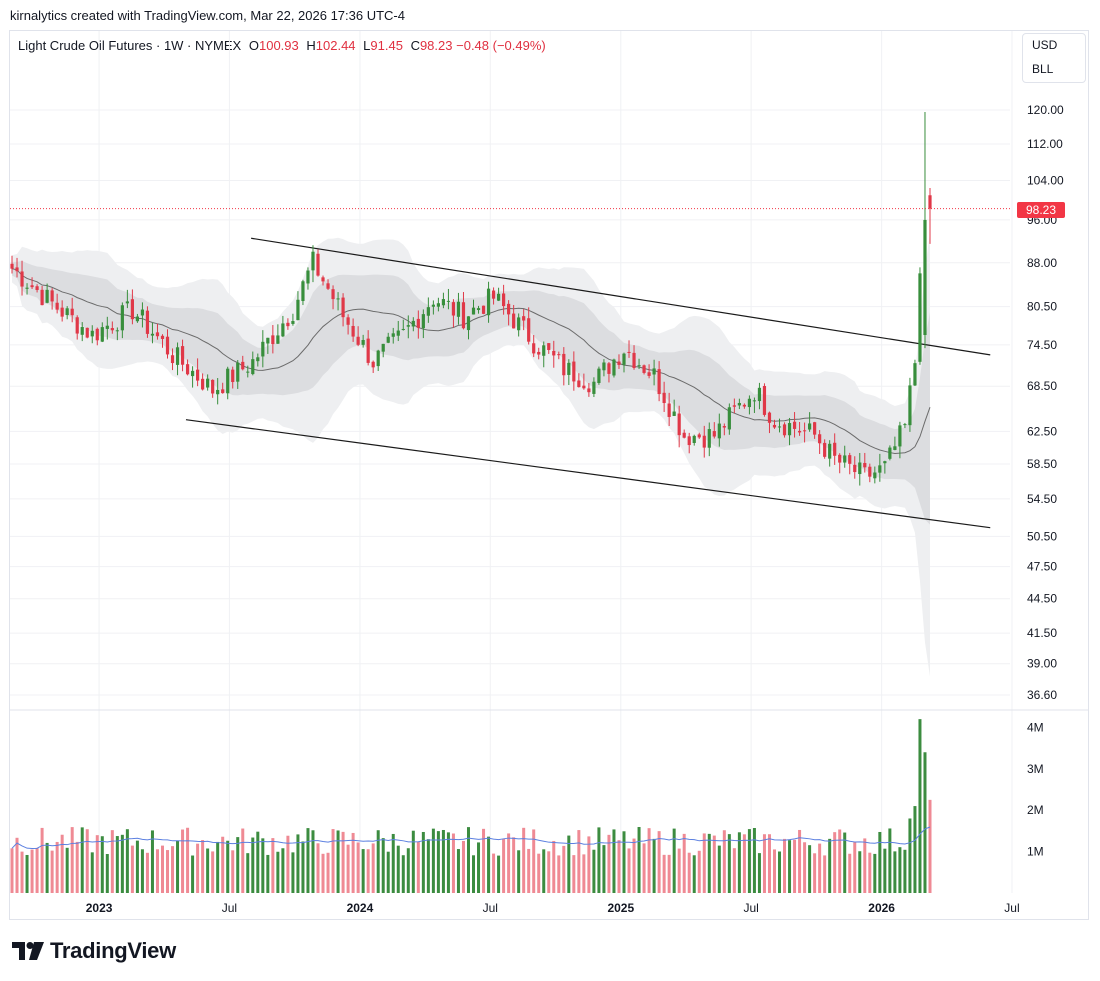 The height and width of the screenshot is (981, 1100). What do you see at coordinates (436, 45) in the screenshot?
I see `close-value: 98.23` at bounding box center [436, 45].